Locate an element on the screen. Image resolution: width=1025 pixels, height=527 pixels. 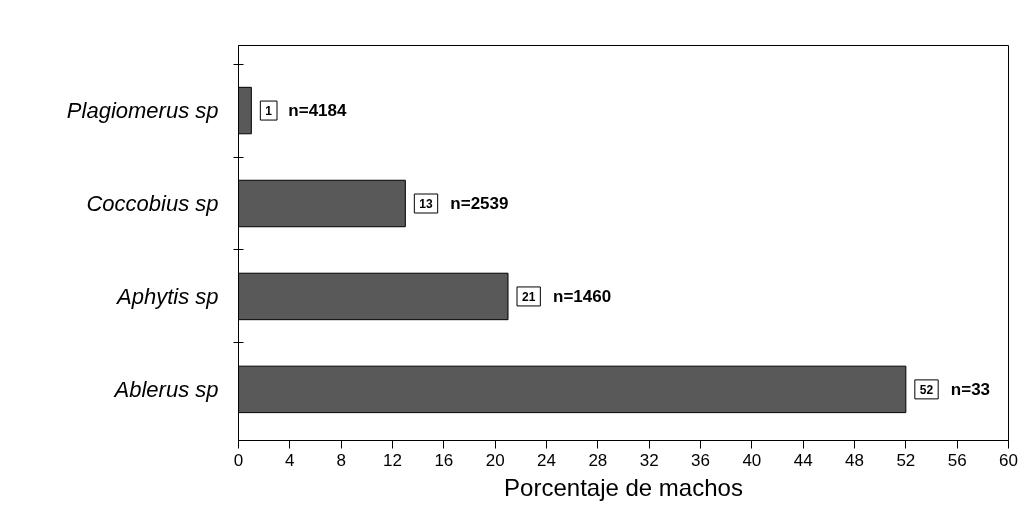
y-tick-label: Ablerus sp is located at coordinates (165, 389).